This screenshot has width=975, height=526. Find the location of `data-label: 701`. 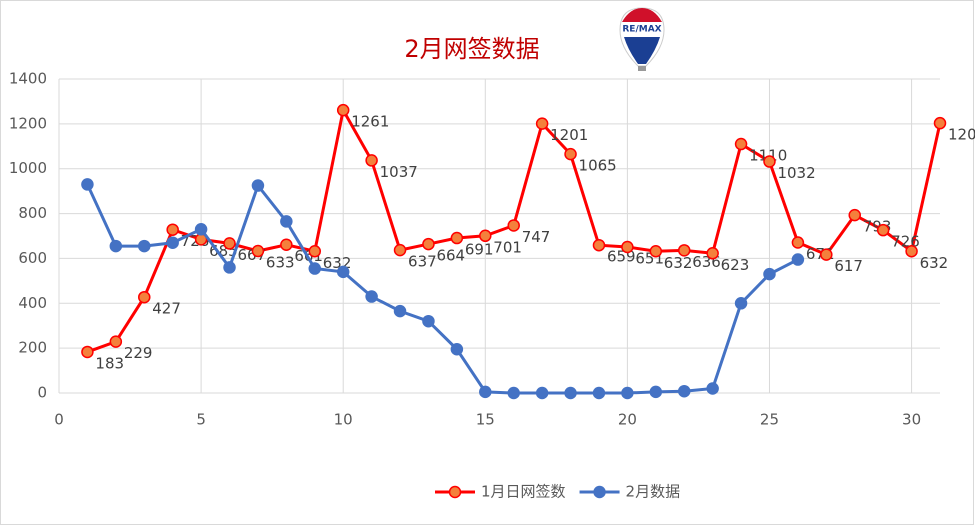

data-label: 701 is located at coordinates (507, 247).